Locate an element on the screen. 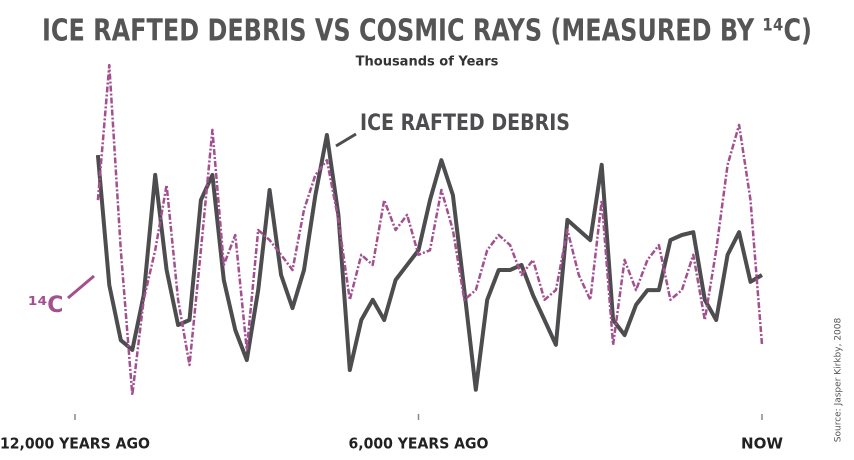 The image size is (854, 460). x-tick-label: 6,000 YEARS AGO is located at coordinates (419, 444).